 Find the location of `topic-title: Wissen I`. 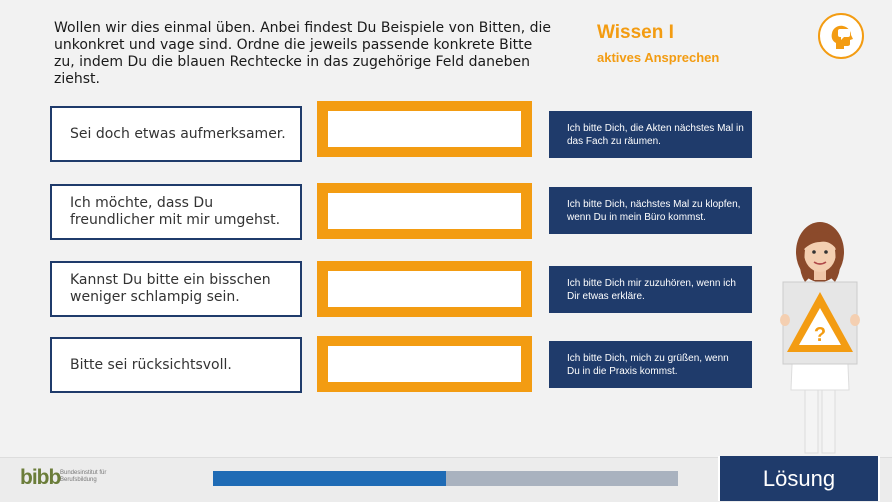

topic-title: Wissen I is located at coordinates (635, 32).